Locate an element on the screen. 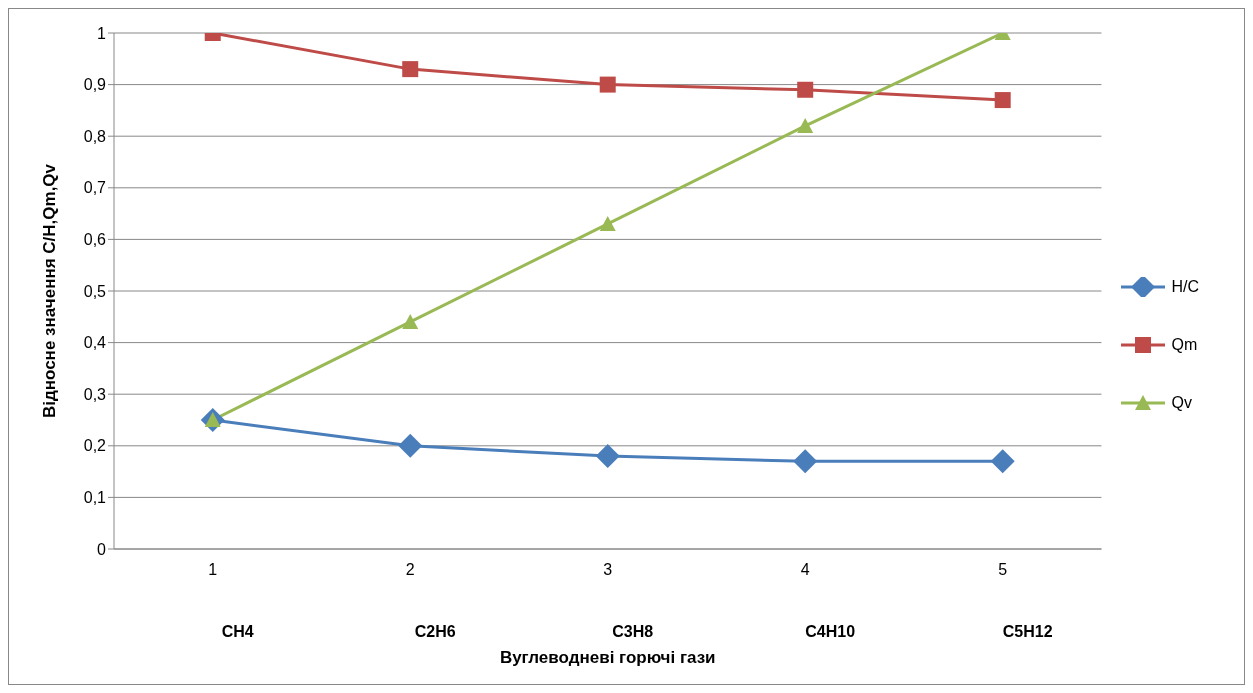 The width and height of the screenshot is (1253, 693). x-tick-label: 5 is located at coordinates (1003, 569).